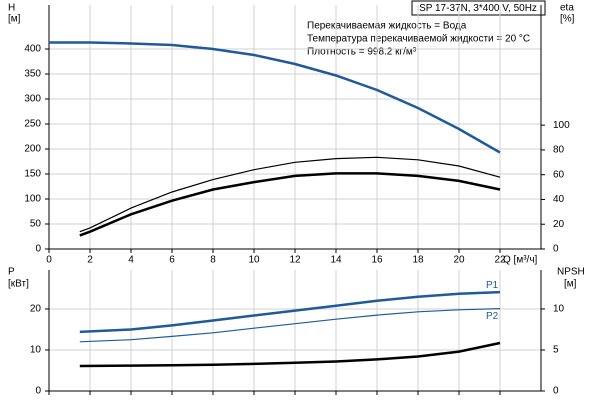  I want to click on y-label: P, so click(11, 272).